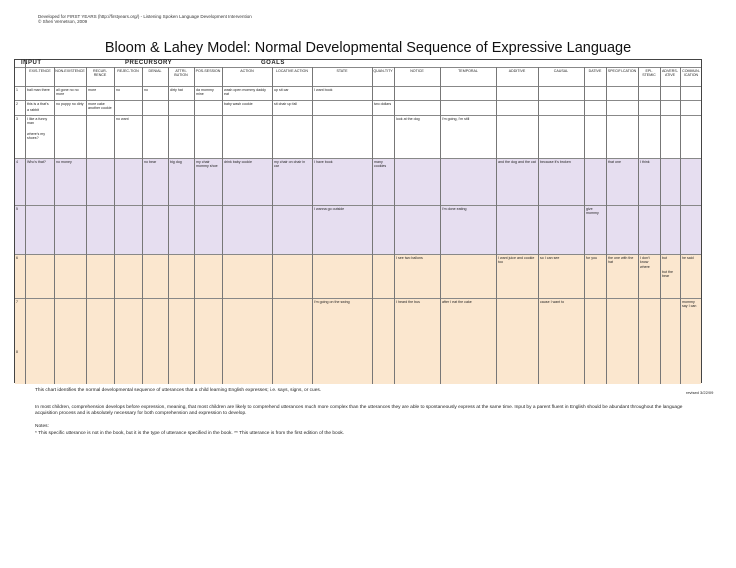 The height and width of the screenshot is (568, 736). Describe the element at coordinates (591, 258) in the screenshot. I see `cell-dative-2: for you` at that location.